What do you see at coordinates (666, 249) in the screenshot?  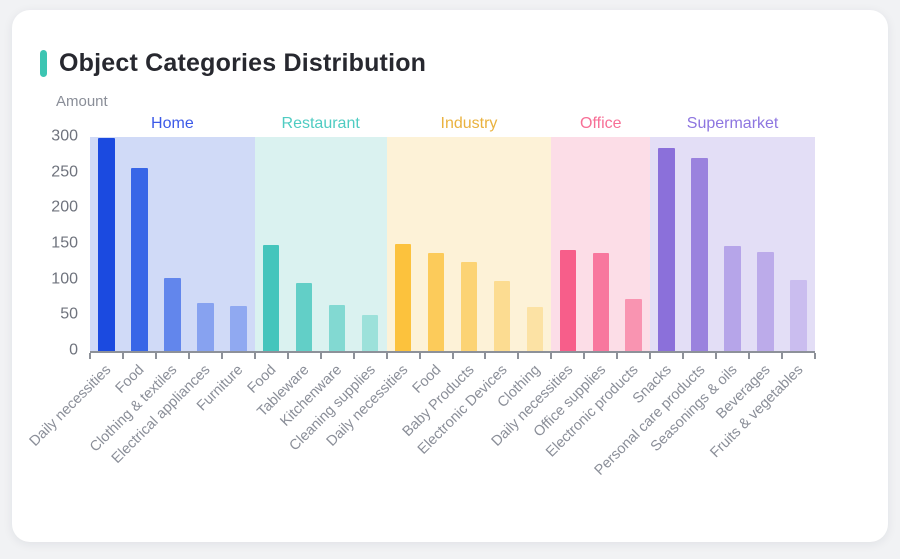 I see `bar-supermarket-snacks` at bounding box center [666, 249].